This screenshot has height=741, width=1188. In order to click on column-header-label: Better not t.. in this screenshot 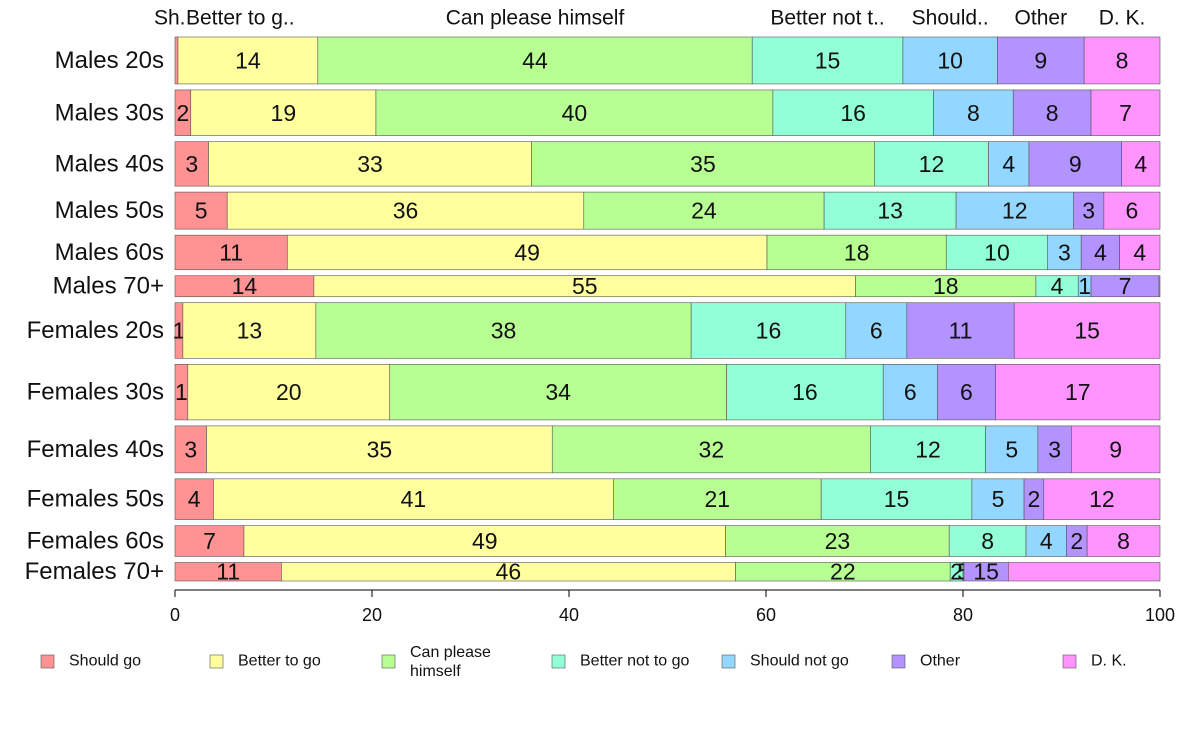, I will do `click(827, 18)`.